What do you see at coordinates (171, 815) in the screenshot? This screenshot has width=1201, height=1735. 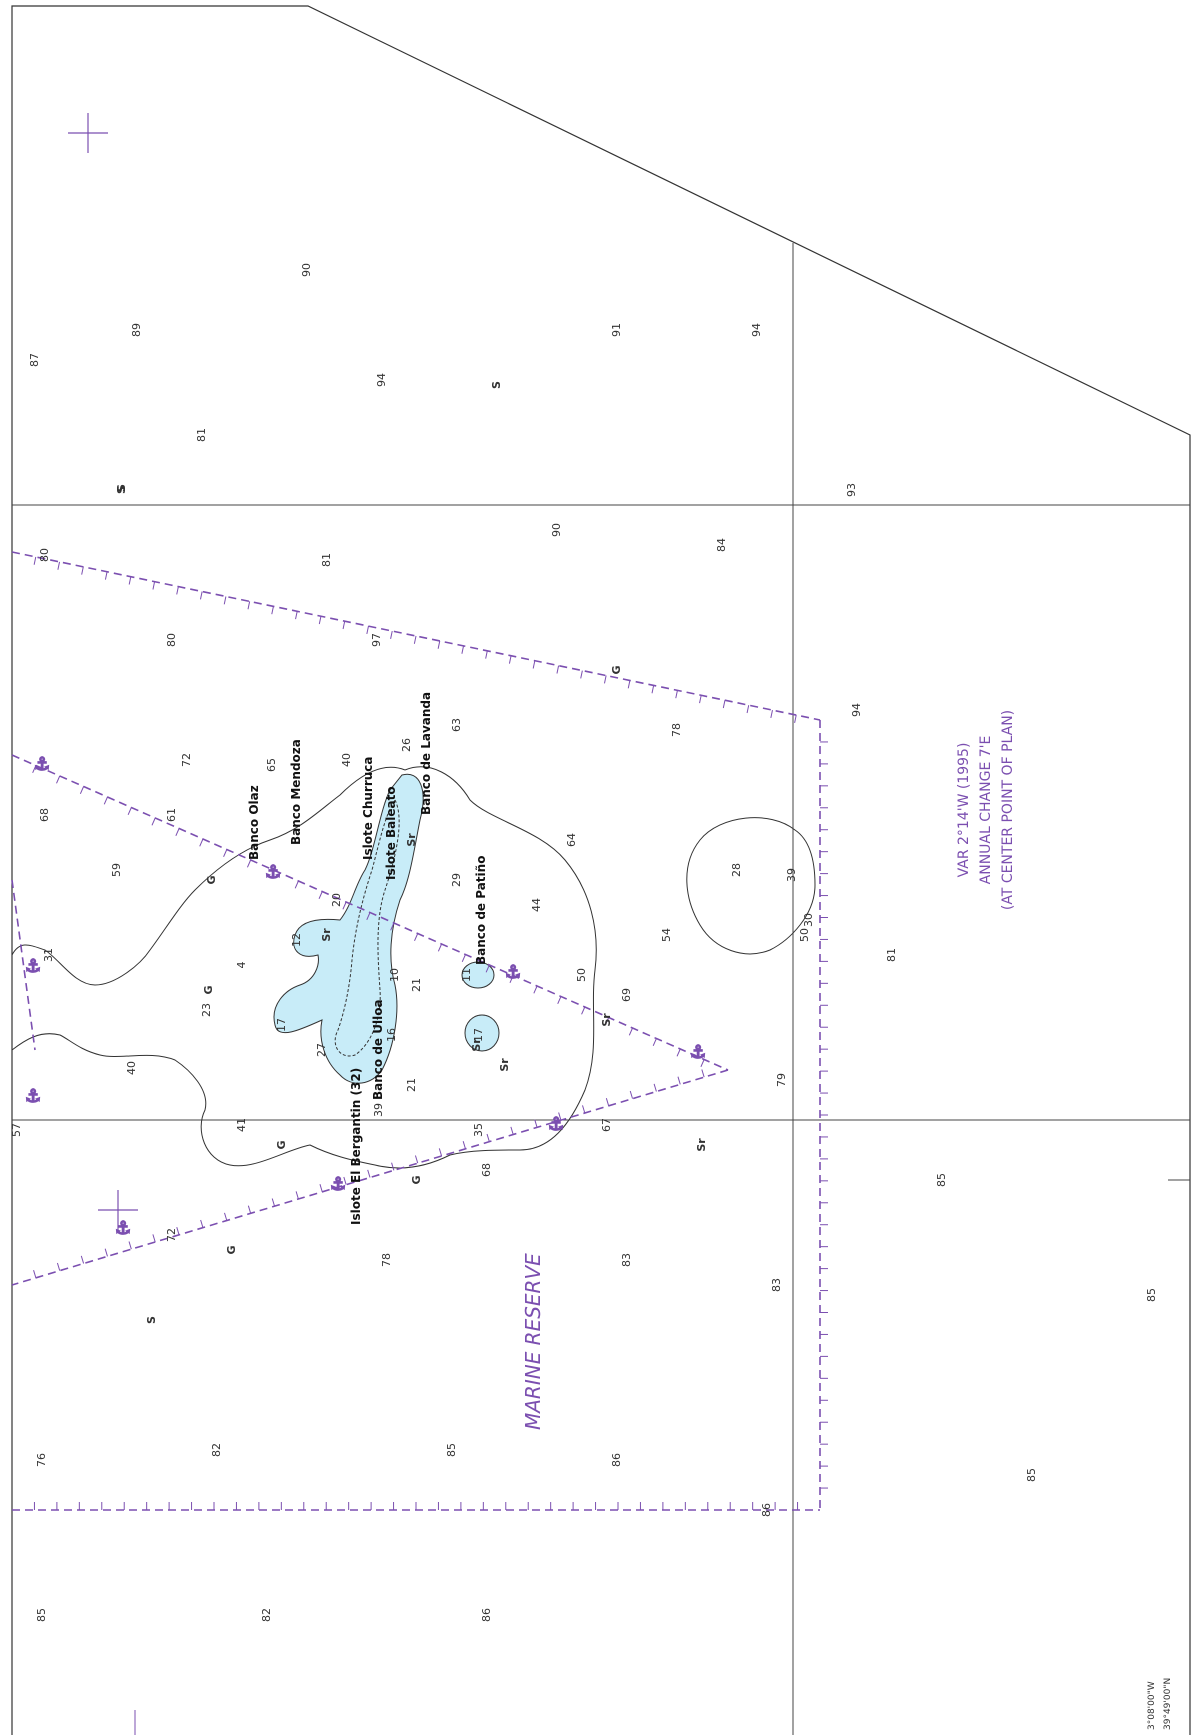 I see `sounding: 61` at bounding box center [171, 815].